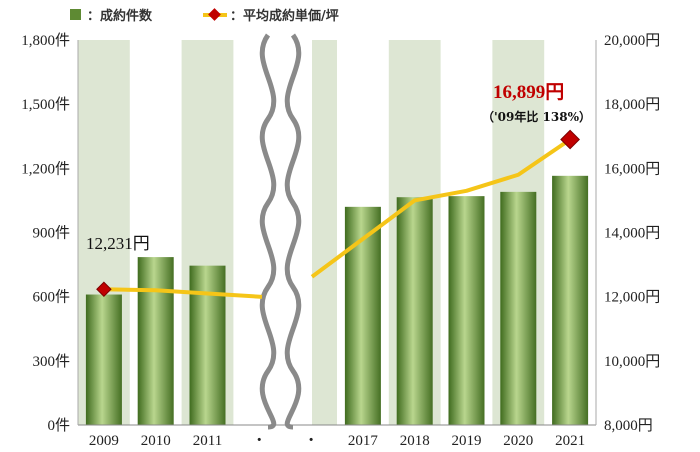 Image resolution: width=700 pixels, height=452 pixels. What do you see at coordinates (284, 16) in the screenshot?
I see `legend-line-label: ：平均成約単価/坪` at bounding box center [284, 16].